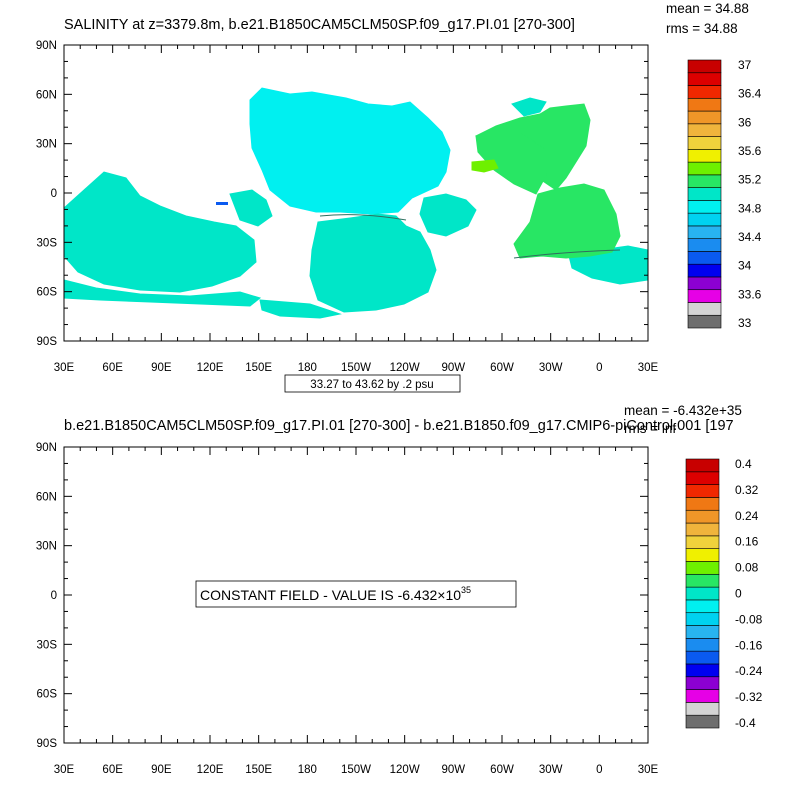  What do you see at coordinates (750, 237) in the screenshot?
I see `colorbar-label: 34.4` at bounding box center [750, 237].